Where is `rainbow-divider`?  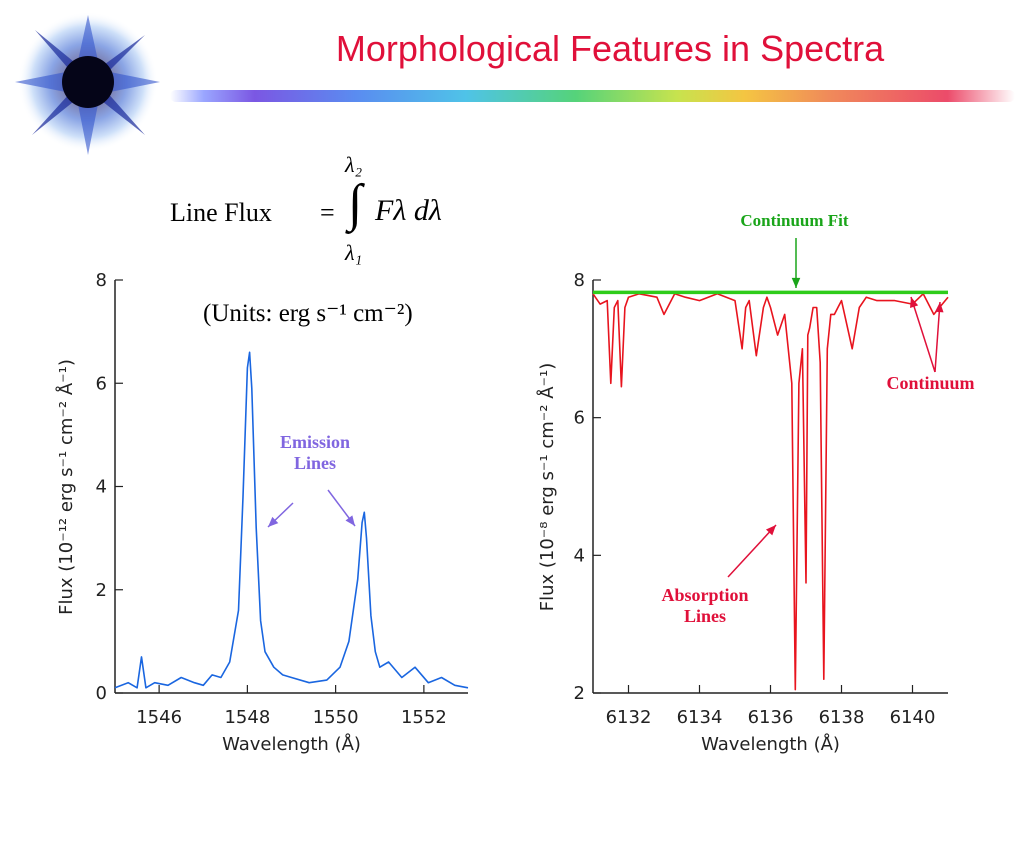 rainbow-divider is located at coordinates (592, 96).